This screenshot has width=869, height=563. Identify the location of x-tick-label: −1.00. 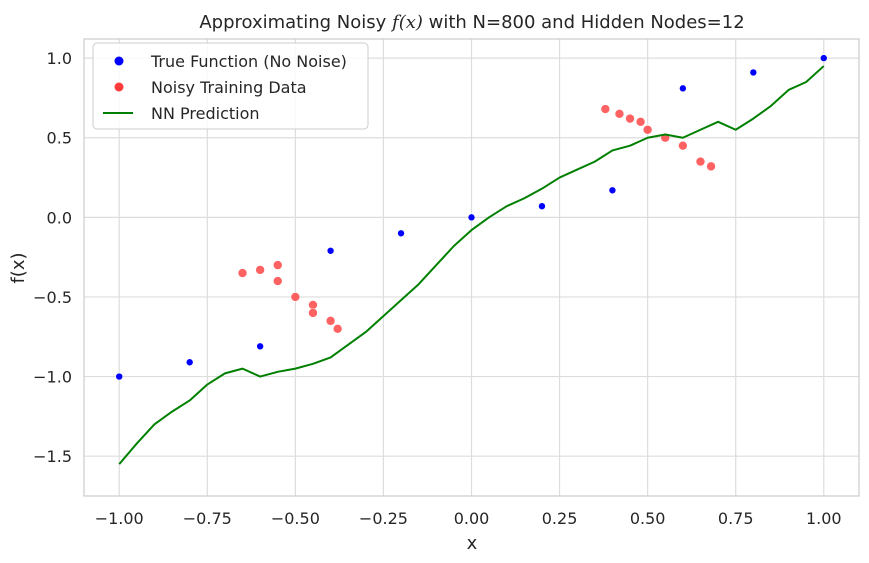
(119, 518).